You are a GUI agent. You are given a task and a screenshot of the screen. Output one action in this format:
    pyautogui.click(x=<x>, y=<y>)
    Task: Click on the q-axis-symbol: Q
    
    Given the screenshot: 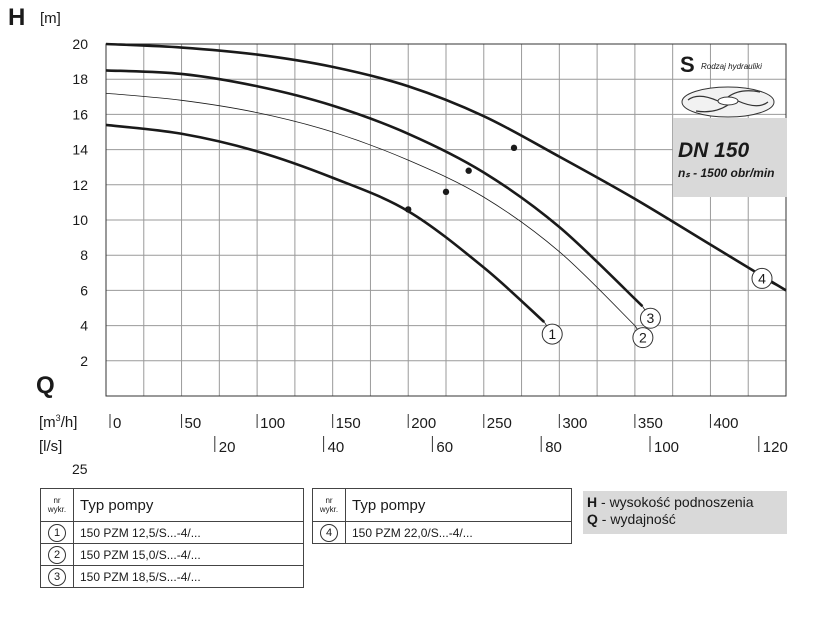 What is the action you would take?
    pyautogui.click(x=45, y=385)
    